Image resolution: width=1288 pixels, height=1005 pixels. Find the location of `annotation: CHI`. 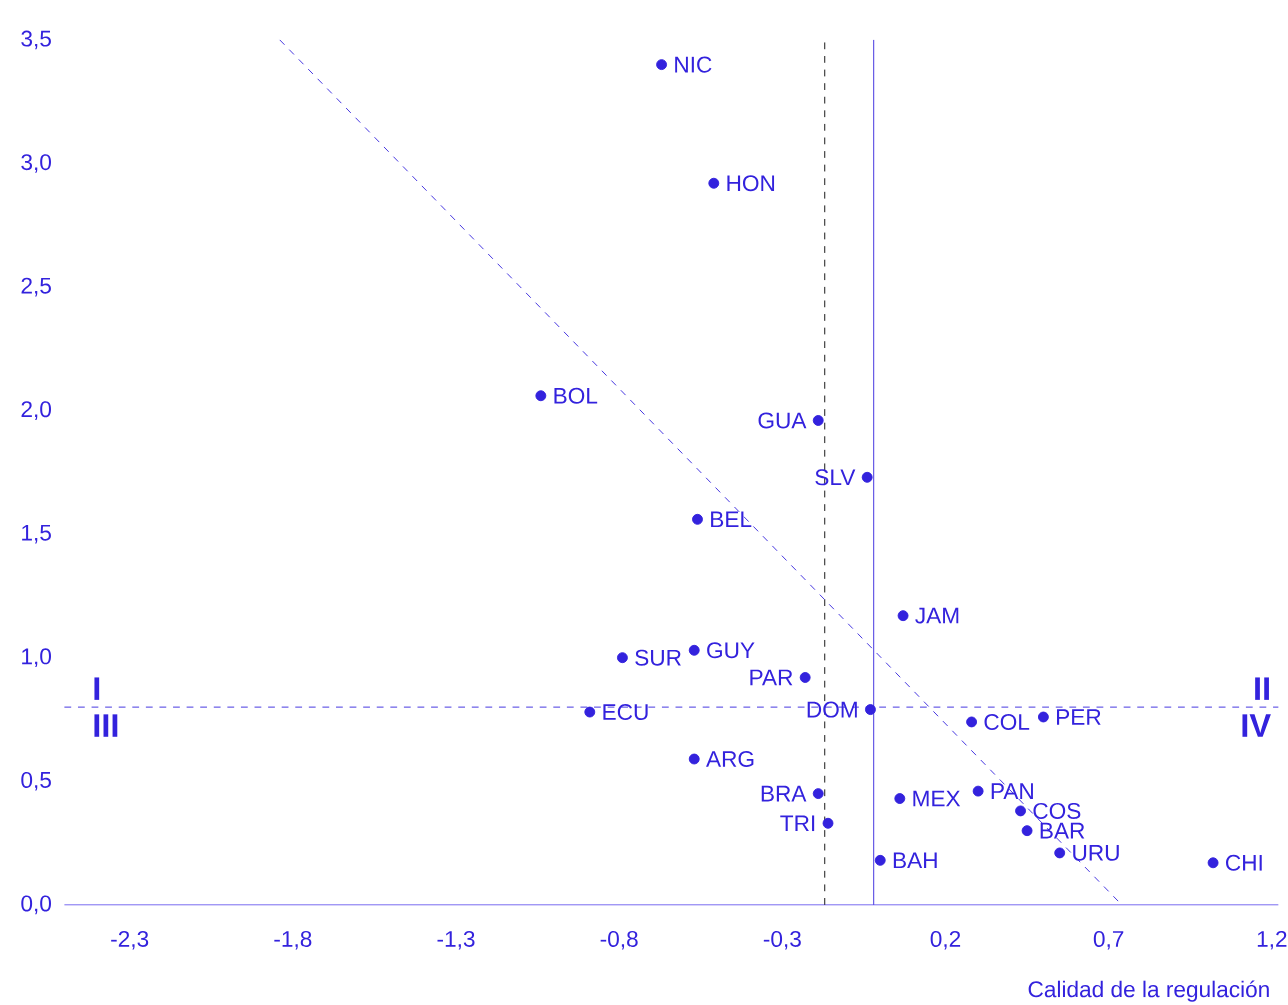

annotation: CHI is located at coordinates (1243, 862).